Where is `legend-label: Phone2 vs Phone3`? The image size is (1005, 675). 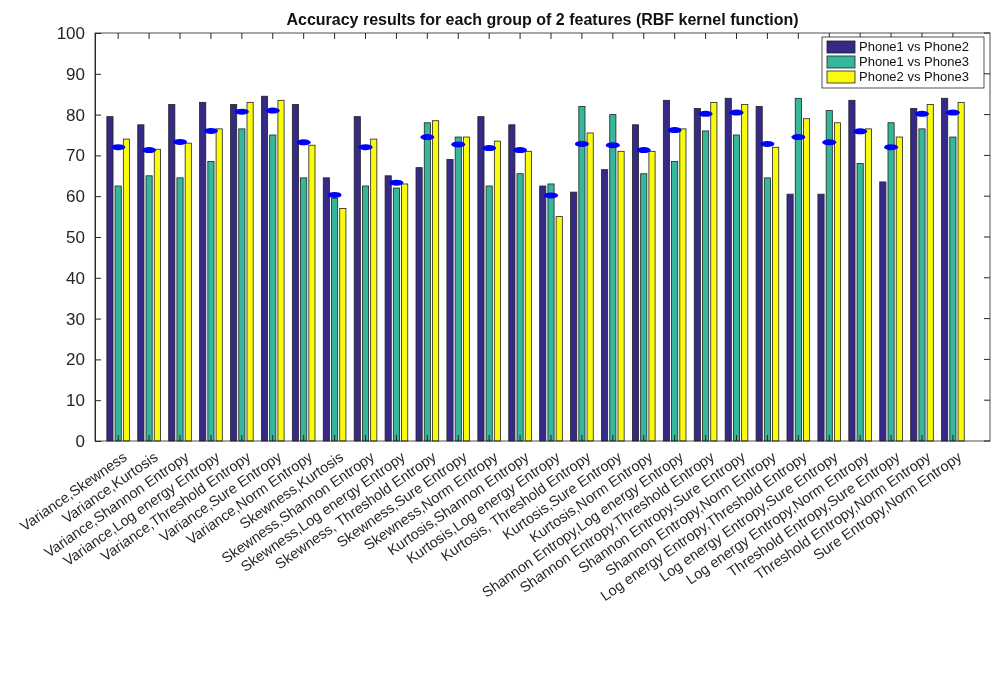
legend-label: Phone2 vs Phone3 is located at coordinates (914, 76).